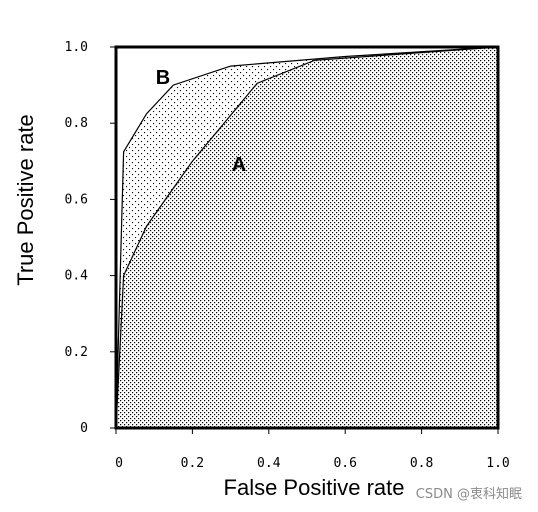 This screenshot has width=538, height=512. What do you see at coordinates (25, 200) in the screenshot?
I see `y-axis-label: True Positive rate` at bounding box center [25, 200].